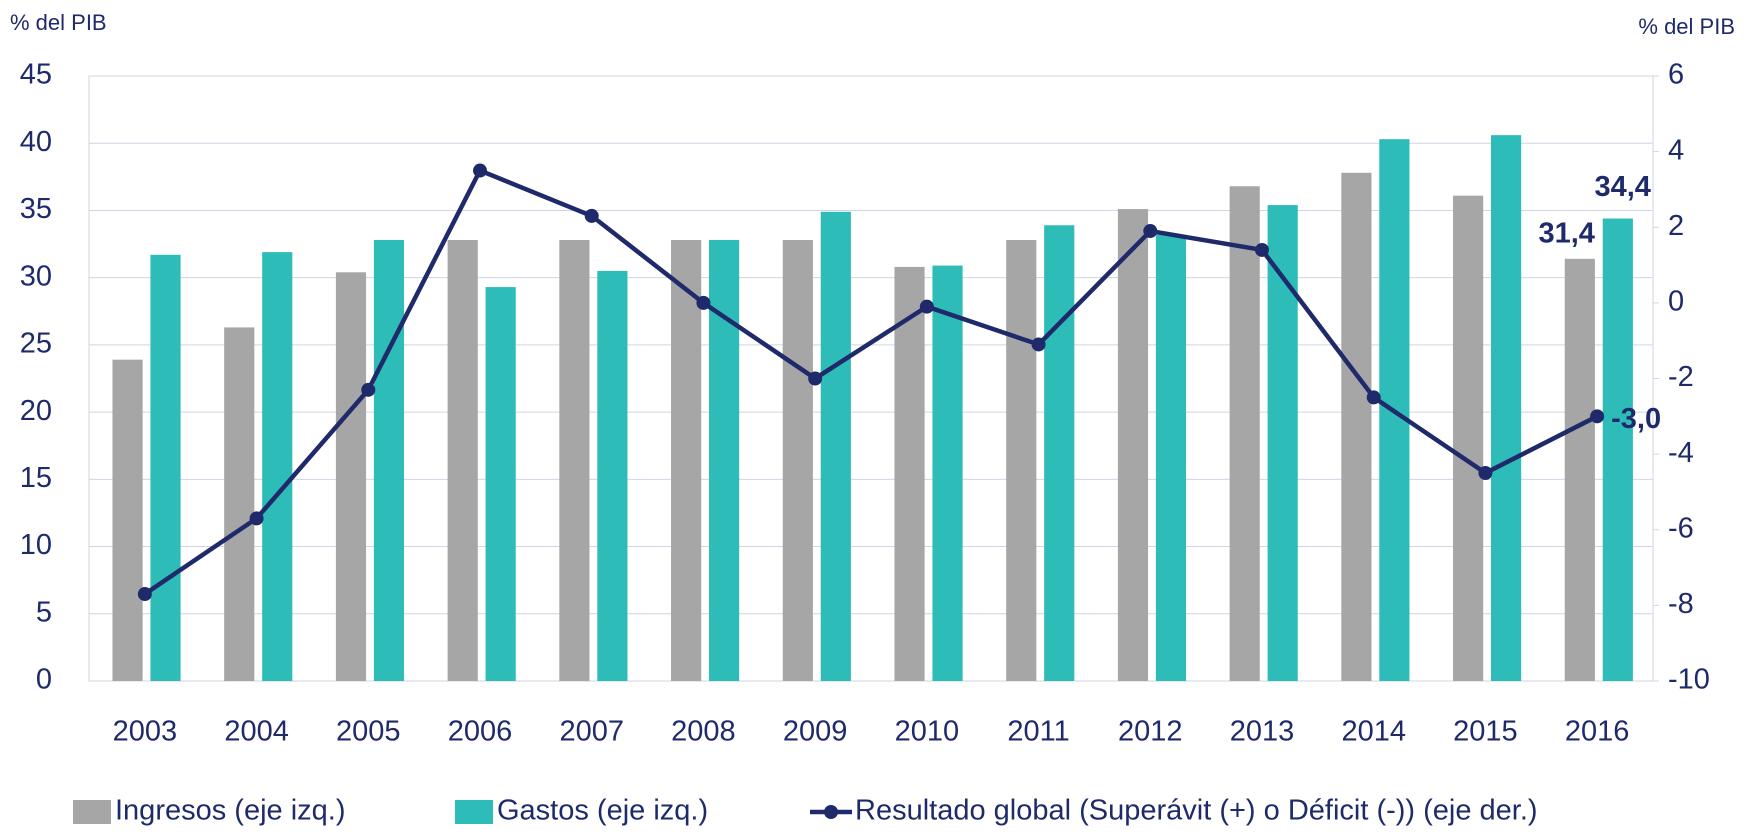 The height and width of the screenshot is (833, 1745). I want to click on y2-tick-label: -8, so click(1681, 604).